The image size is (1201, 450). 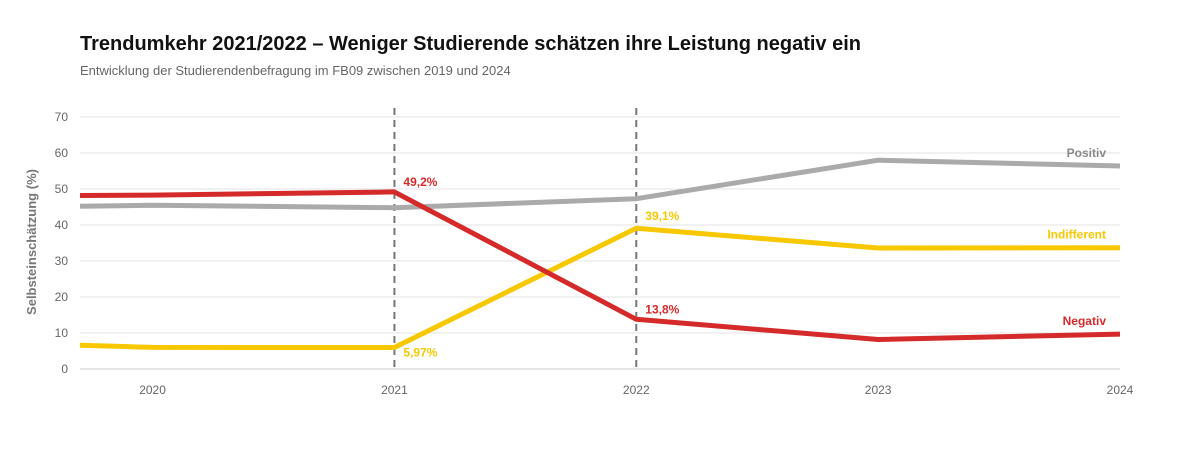 I want to click on y-tick-label: 40, so click(x=62, y=225).